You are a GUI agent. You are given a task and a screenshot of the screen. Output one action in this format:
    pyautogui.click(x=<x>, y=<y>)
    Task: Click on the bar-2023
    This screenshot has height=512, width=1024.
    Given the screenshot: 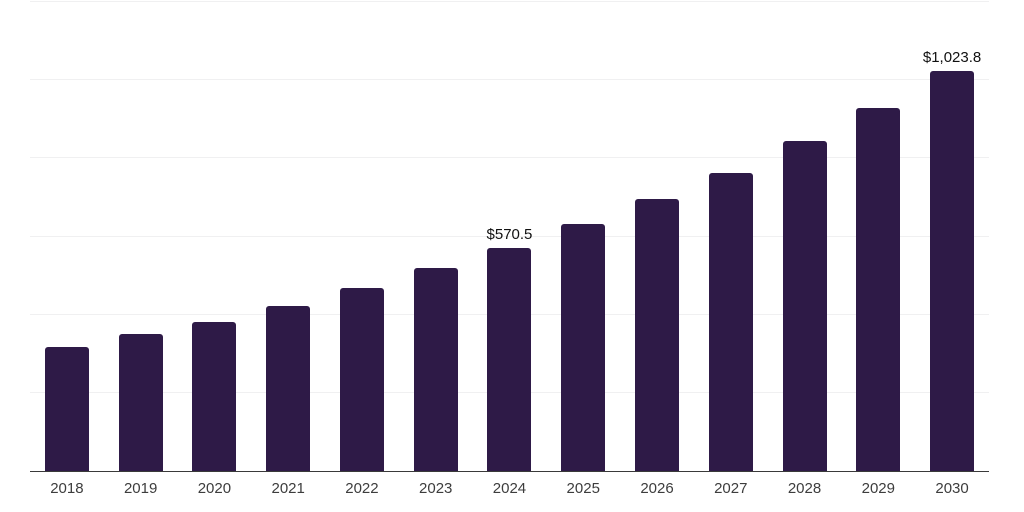 What is the action you would take?
    pyautogui.click(x=435, y=369)
    